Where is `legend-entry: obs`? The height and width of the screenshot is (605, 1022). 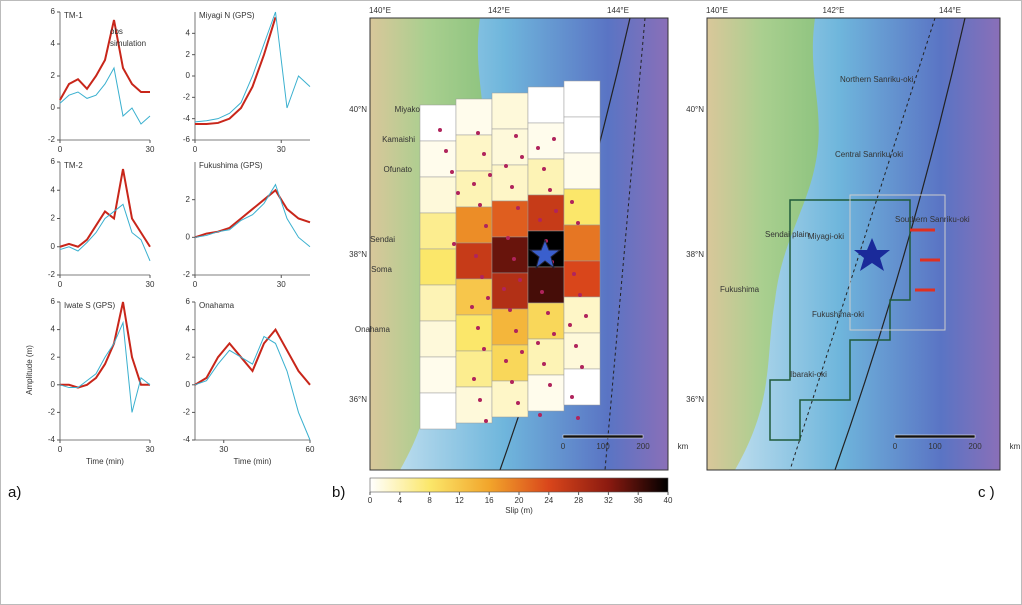
legend-entry: obs is located at coordinates (116, 31).